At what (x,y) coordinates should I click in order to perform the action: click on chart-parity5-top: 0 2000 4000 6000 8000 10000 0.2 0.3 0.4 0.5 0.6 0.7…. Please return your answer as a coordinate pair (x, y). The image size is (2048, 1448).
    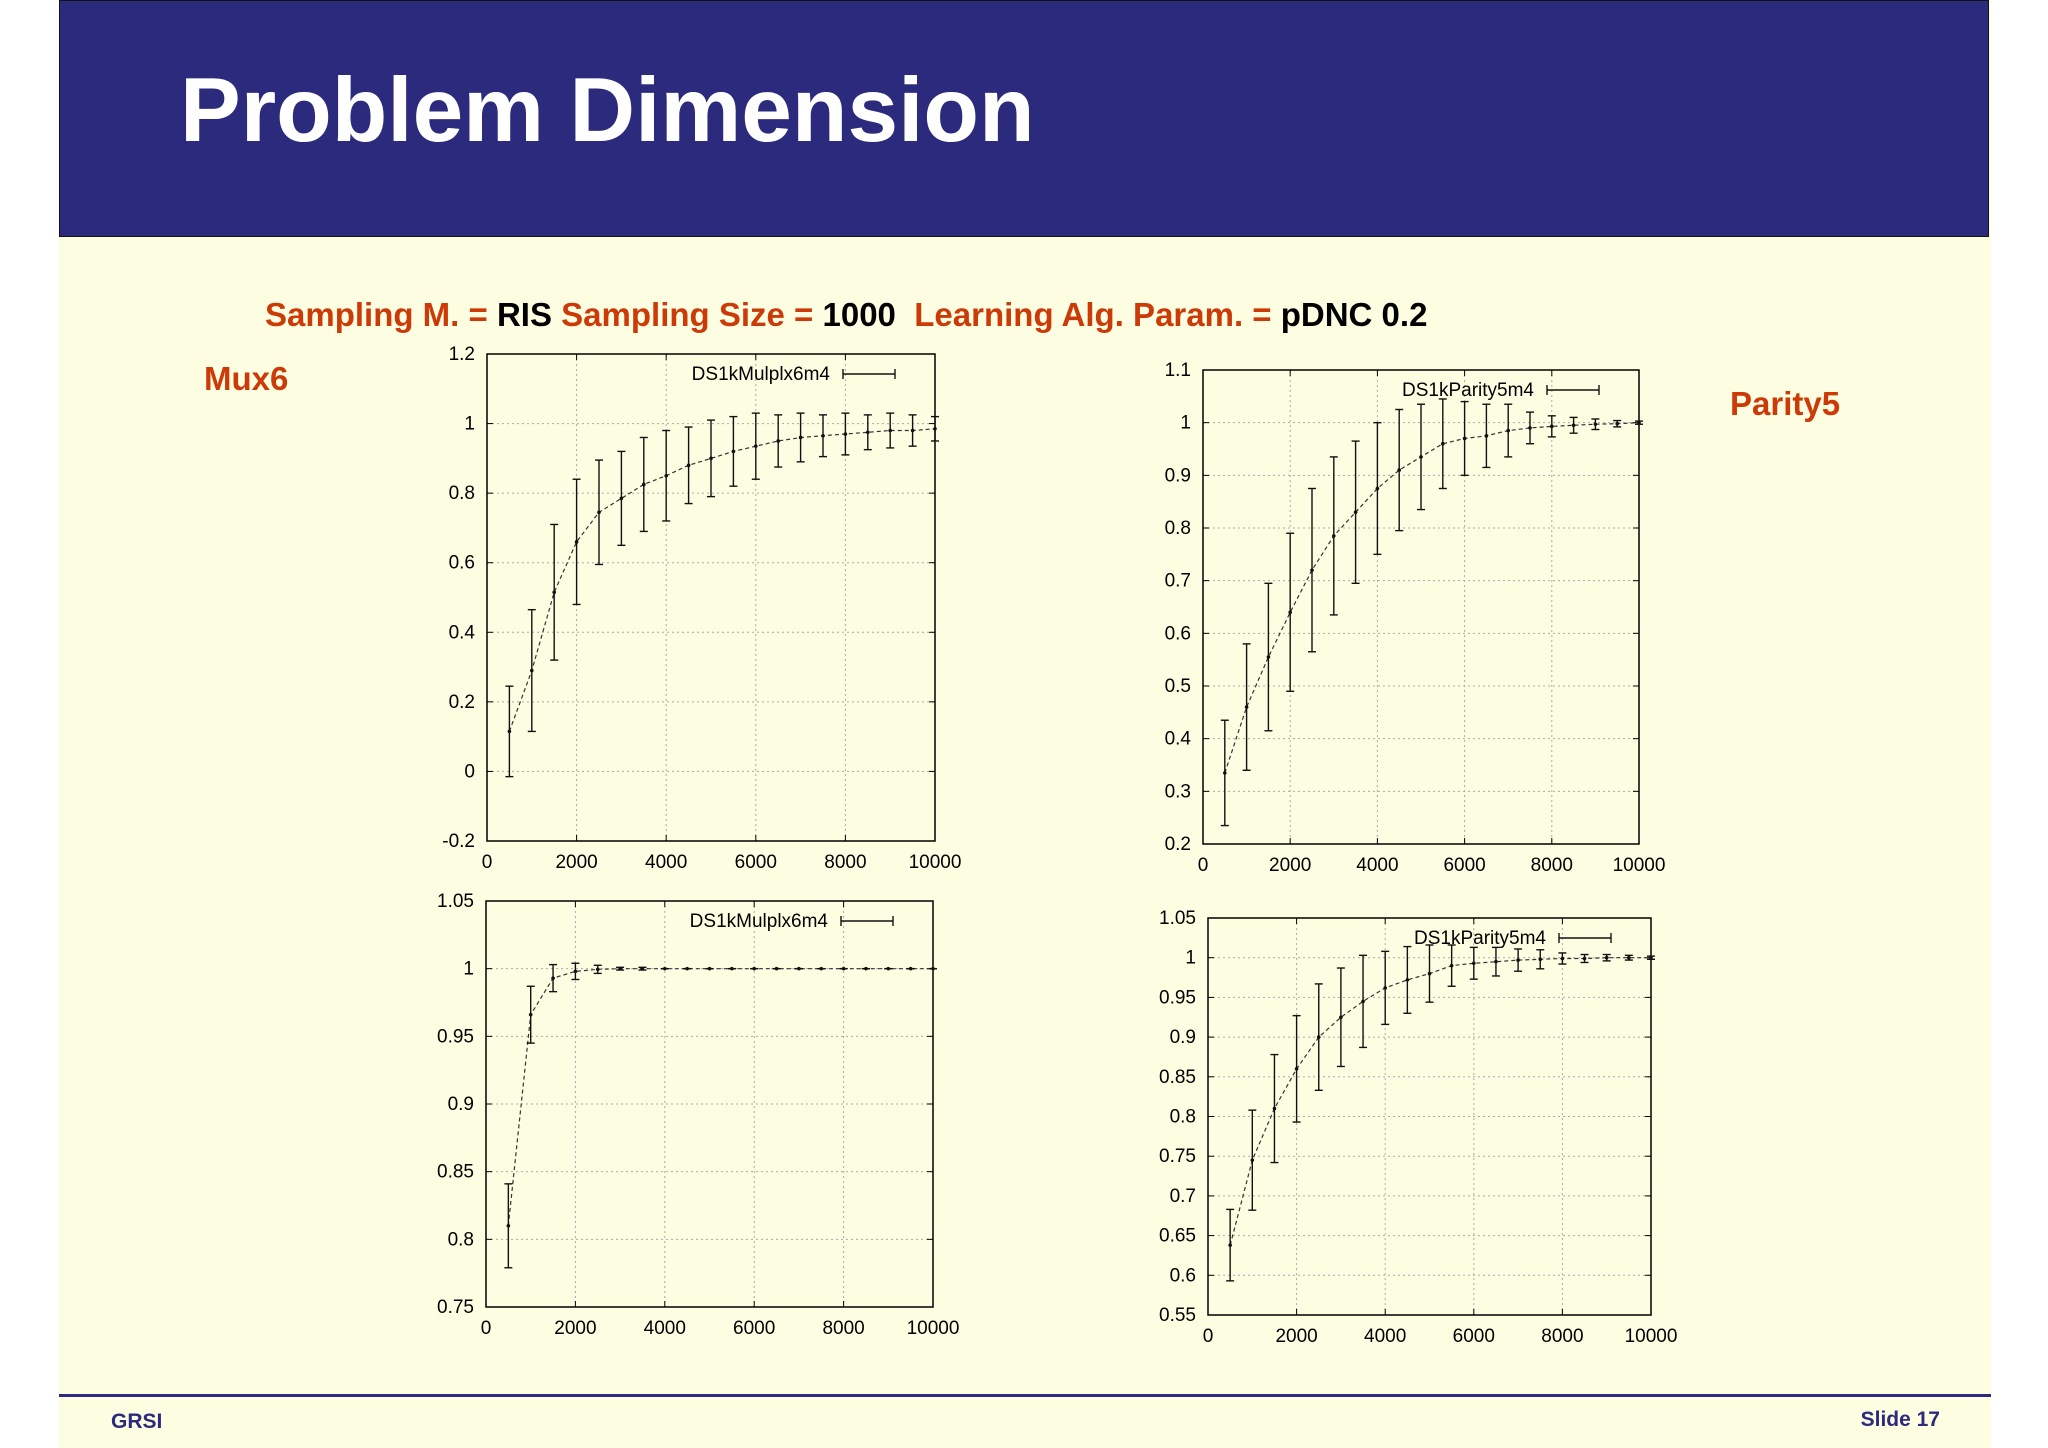
    Looking at the image, I should click on (1415, 618).